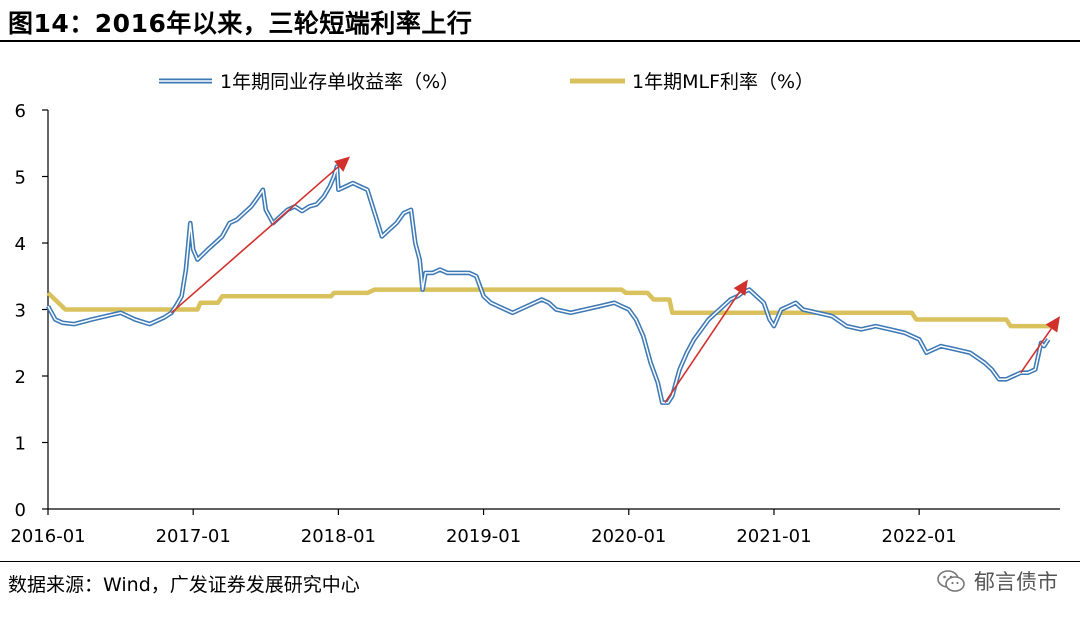  Describe the element at coordinates (20, 311) in the screenshot. I see `y-tick-label: 3` at that location.